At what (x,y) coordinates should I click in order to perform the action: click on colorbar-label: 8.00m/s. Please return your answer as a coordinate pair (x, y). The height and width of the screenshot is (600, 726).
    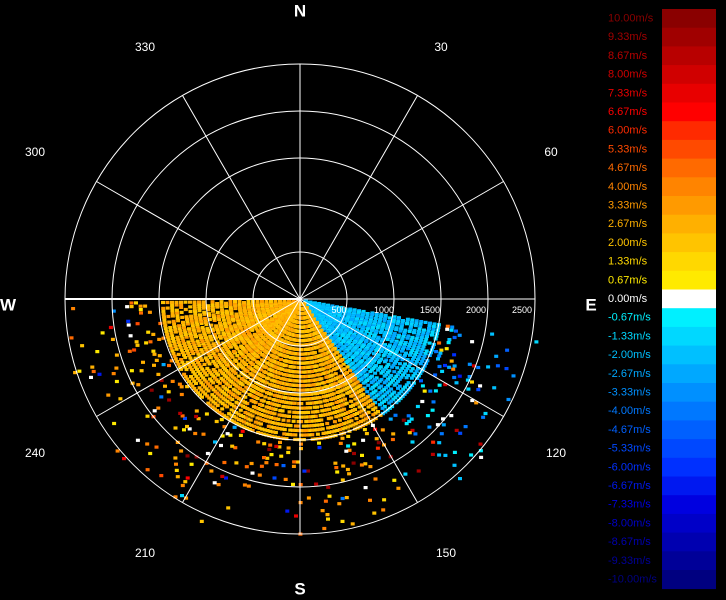
    Looking at the image, I should click on (628, 75).